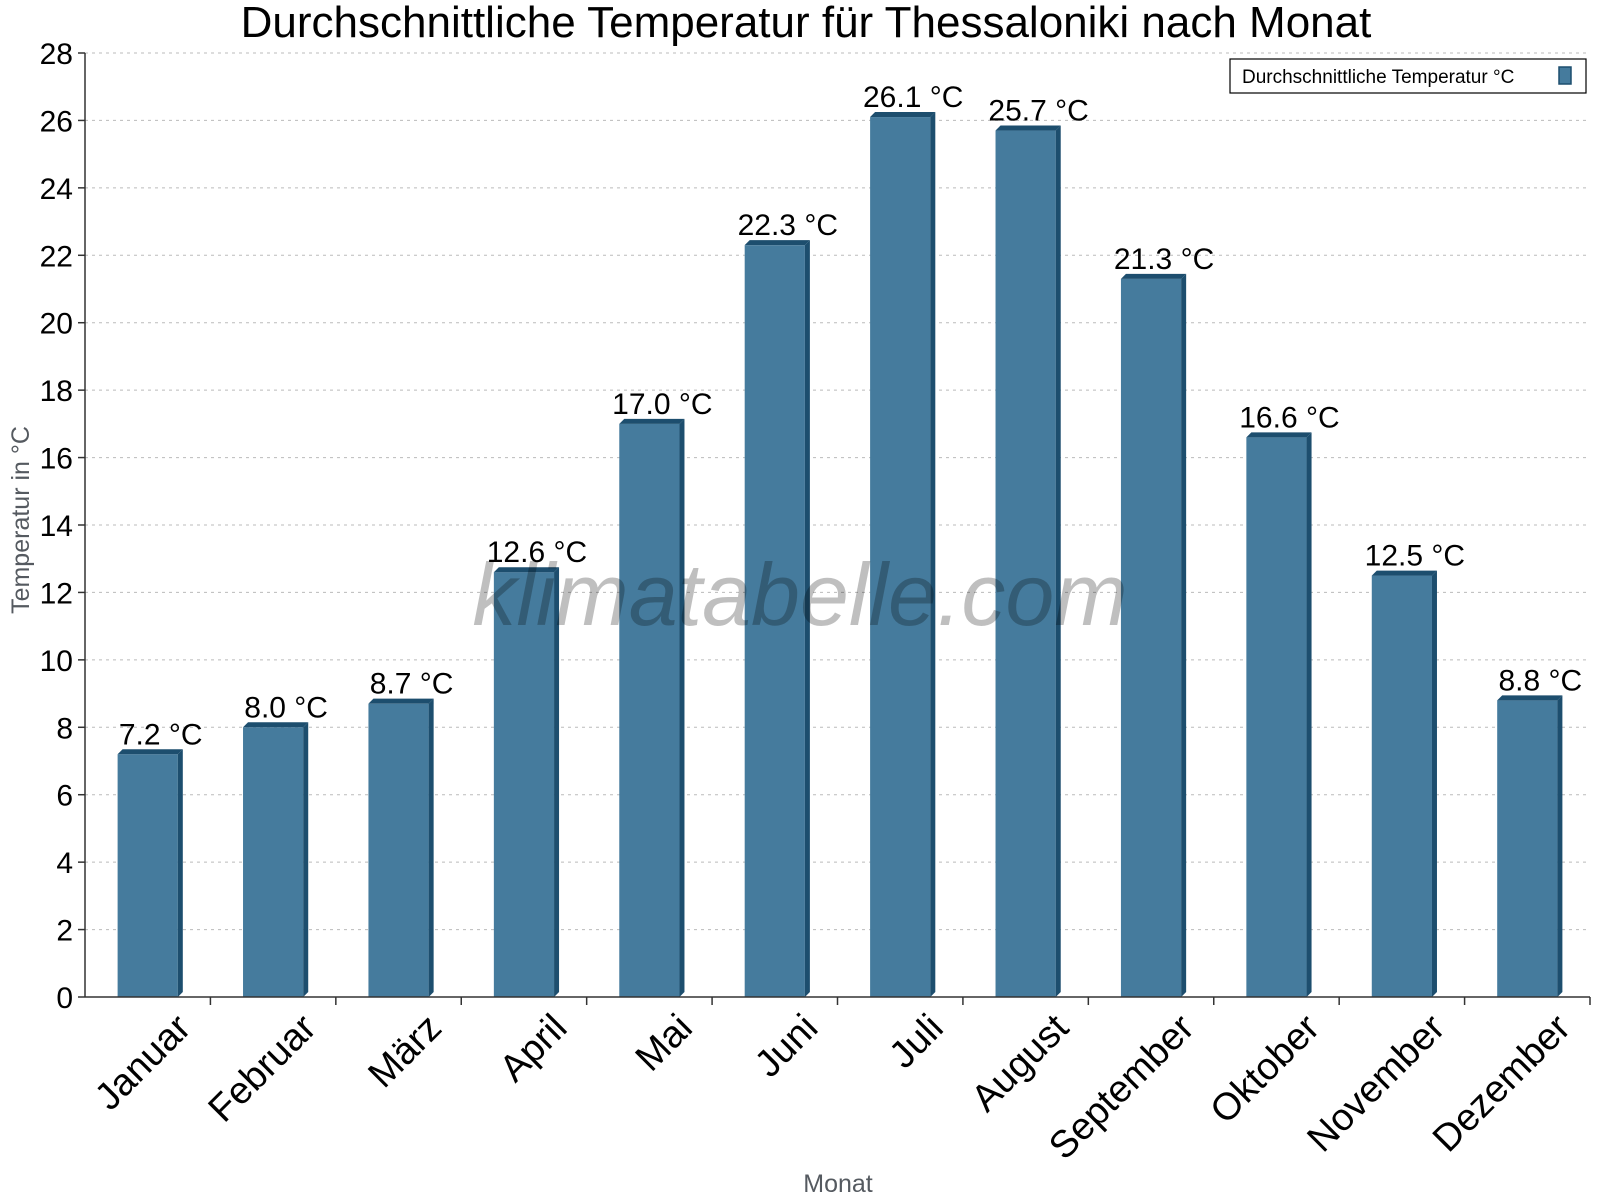 Image resolution: width=1600 pixels, height=1200 pixels. I want to click on legend: Durchschnittliche Temperatur °C, so click(1408, 76).